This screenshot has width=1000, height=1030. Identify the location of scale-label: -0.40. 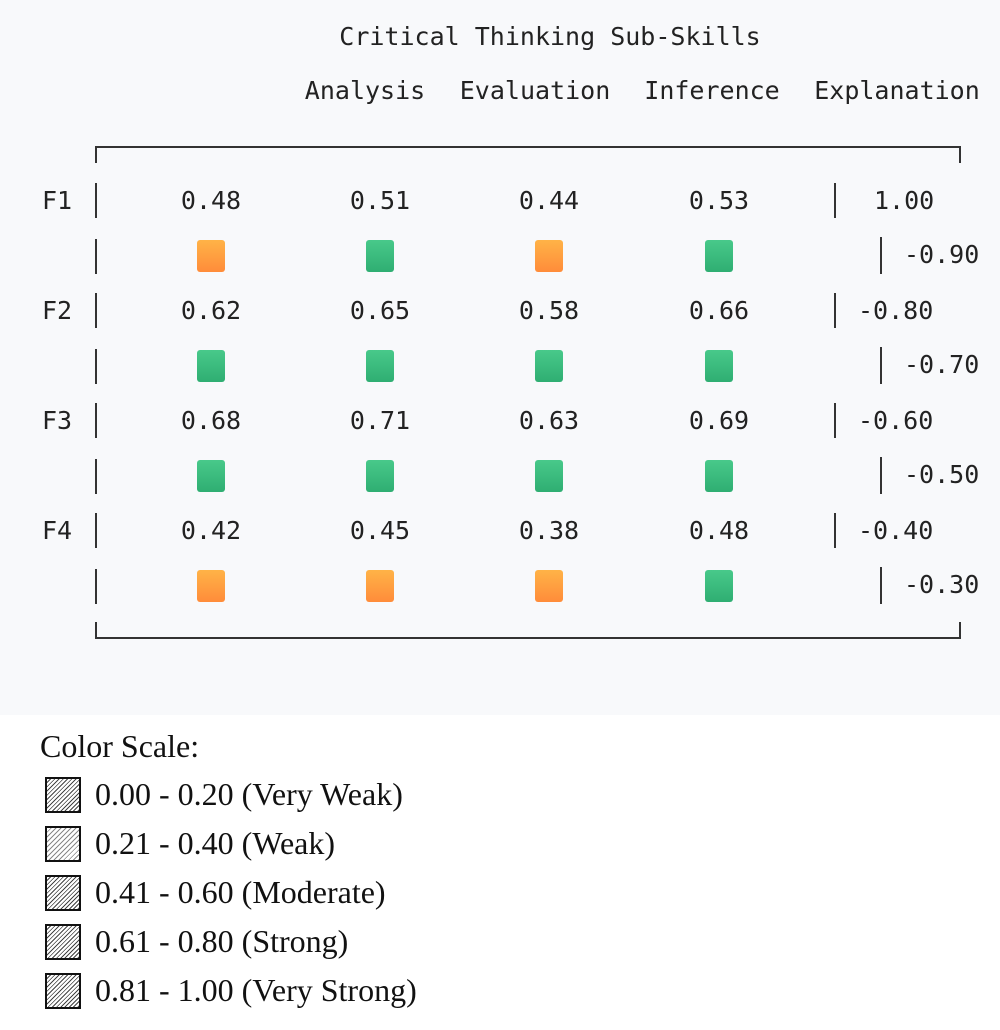
(896, 530).